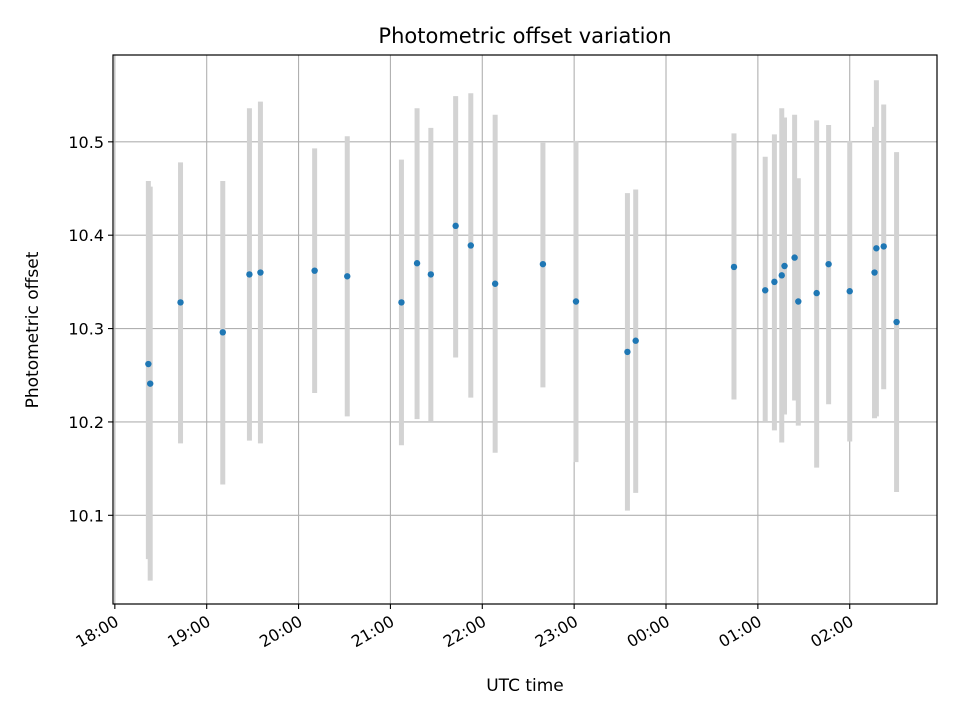 This screenshot has width=960, height=720. What do you see at coordinates (525, 686) in the screenshot?
I see `x-axis-label: UTC time` at bounding box center [525, 686].